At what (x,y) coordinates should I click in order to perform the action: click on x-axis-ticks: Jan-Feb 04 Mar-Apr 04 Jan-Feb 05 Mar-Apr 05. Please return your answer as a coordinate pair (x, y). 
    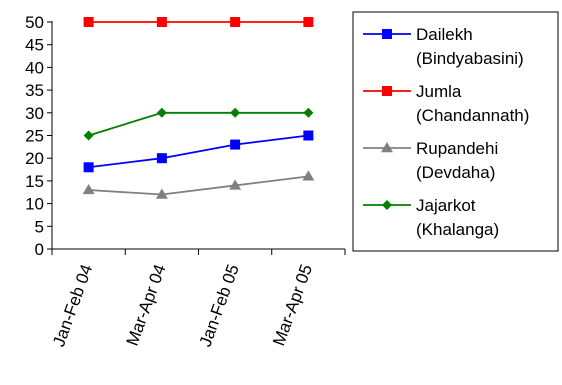
    Looking at the image, I should click on (197, 299).